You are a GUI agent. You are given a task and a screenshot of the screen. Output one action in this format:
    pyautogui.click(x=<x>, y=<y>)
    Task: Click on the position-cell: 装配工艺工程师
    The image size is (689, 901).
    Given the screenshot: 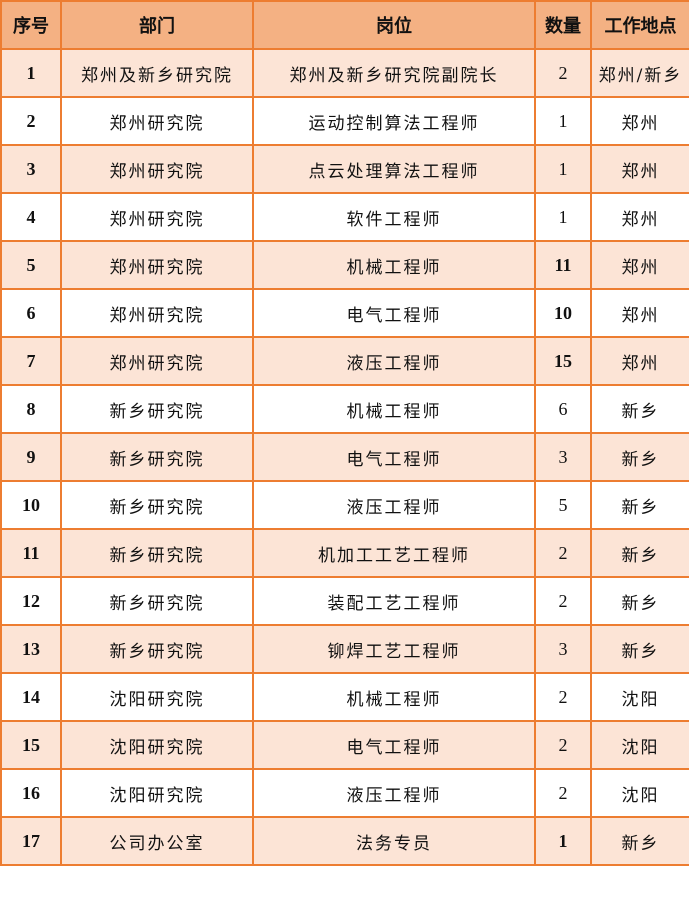 What is the action you would take?
    pyautogui.click(x=394, y=601)
    